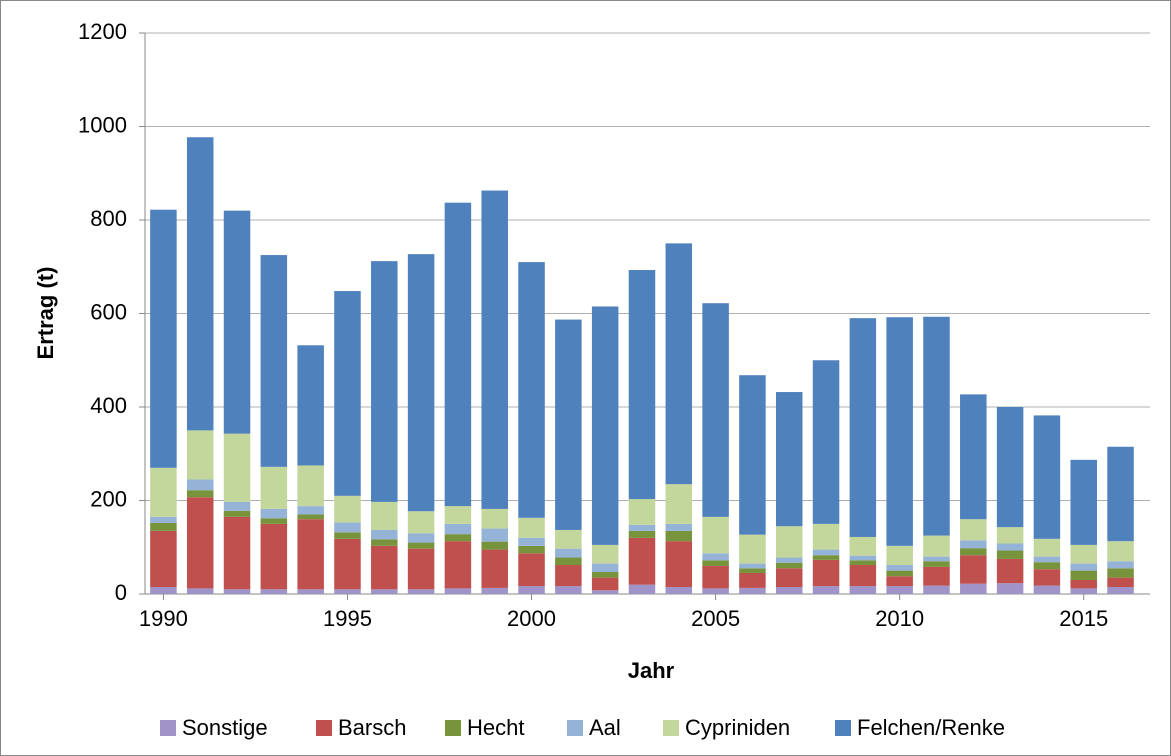 This screenshot has height=756, width=1171. I want to click on y-tick-label: 400, so click(108, 405).